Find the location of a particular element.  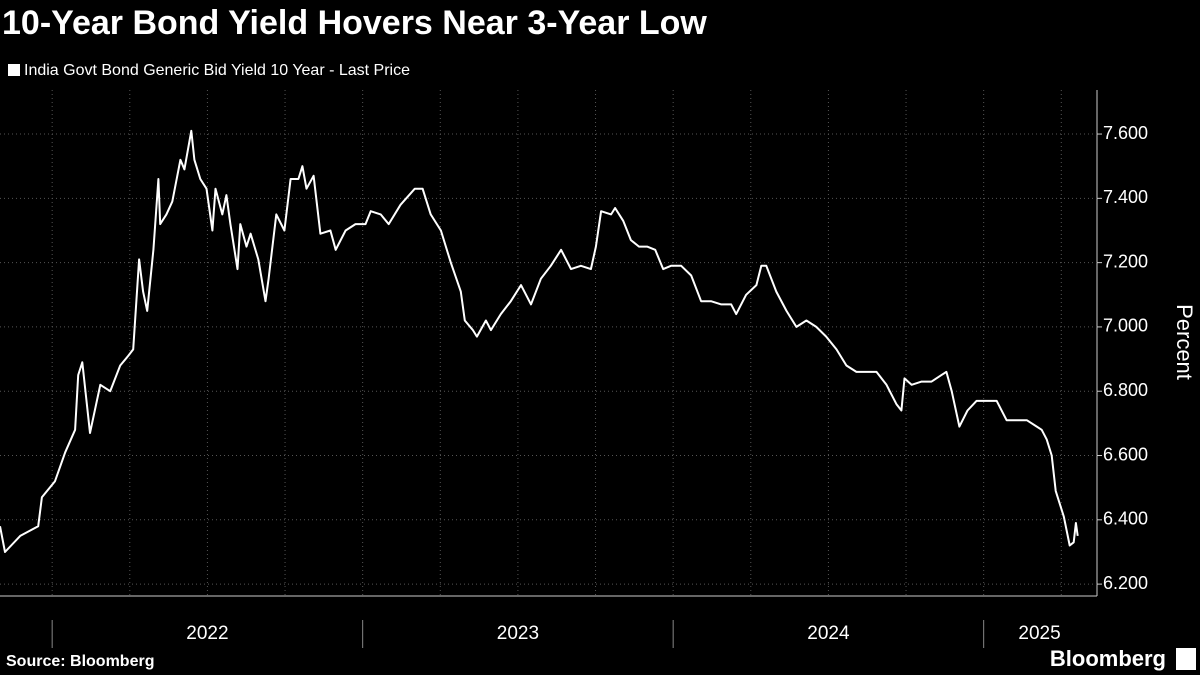

y-tick-label: 6.200 is located at coordinates (1125, 583).